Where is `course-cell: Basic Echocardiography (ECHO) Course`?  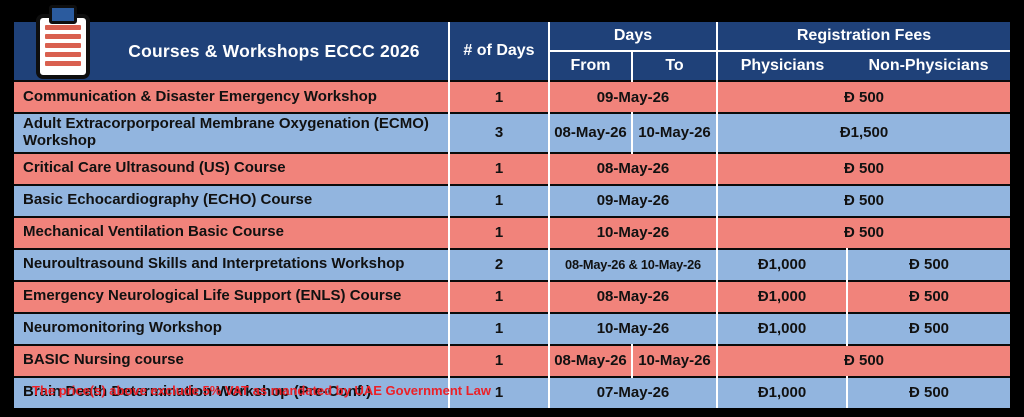 course-cell: Basic Echocardiography (ECHO) Course is located at coordinates (232, 200).